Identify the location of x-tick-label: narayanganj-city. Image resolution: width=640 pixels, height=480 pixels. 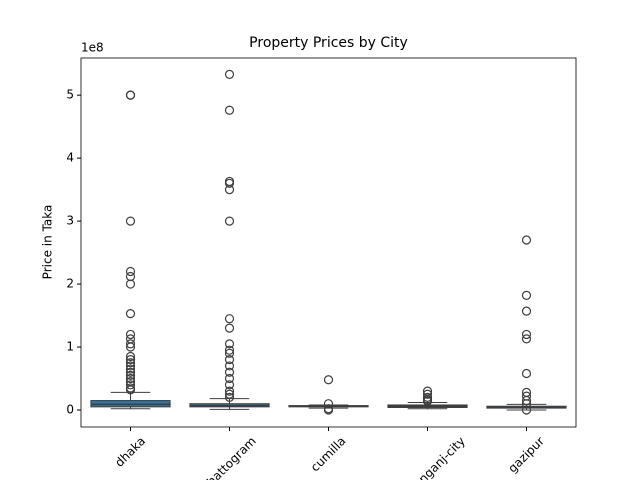
(427, 457).